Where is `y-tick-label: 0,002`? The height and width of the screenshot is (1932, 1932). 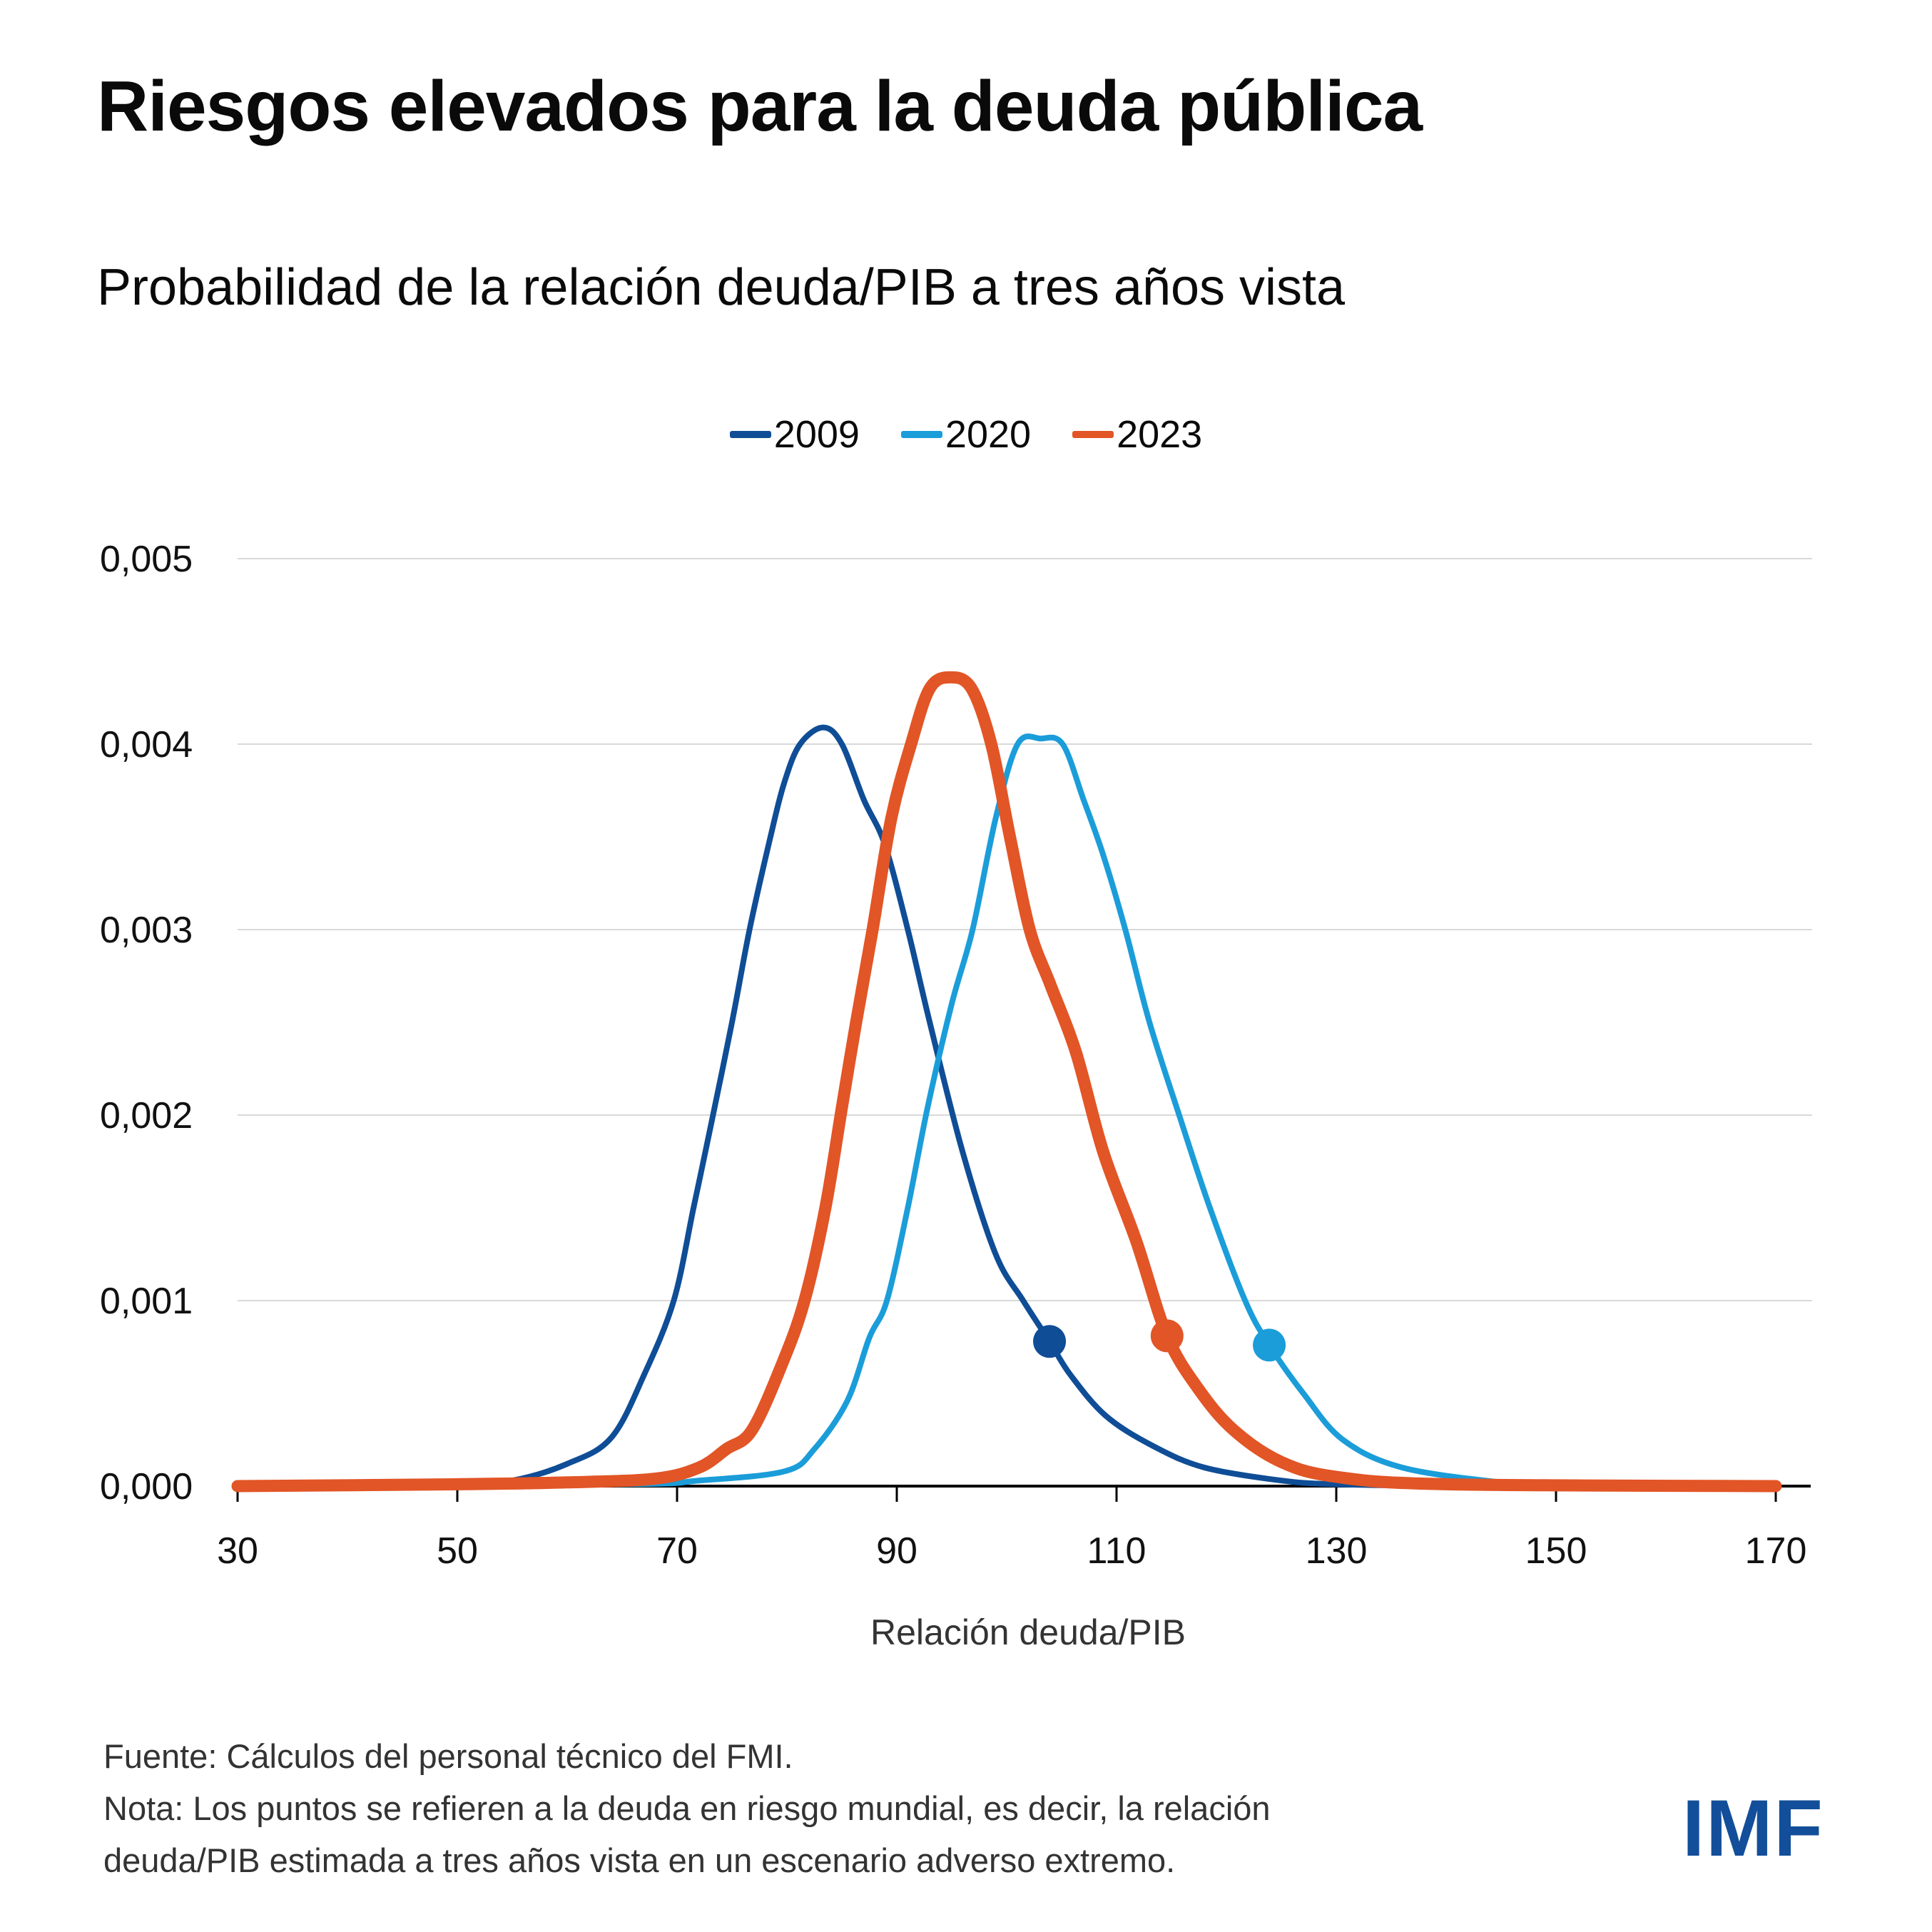
y-tick-label: 0,002 is located at coordinates (146, 1116).